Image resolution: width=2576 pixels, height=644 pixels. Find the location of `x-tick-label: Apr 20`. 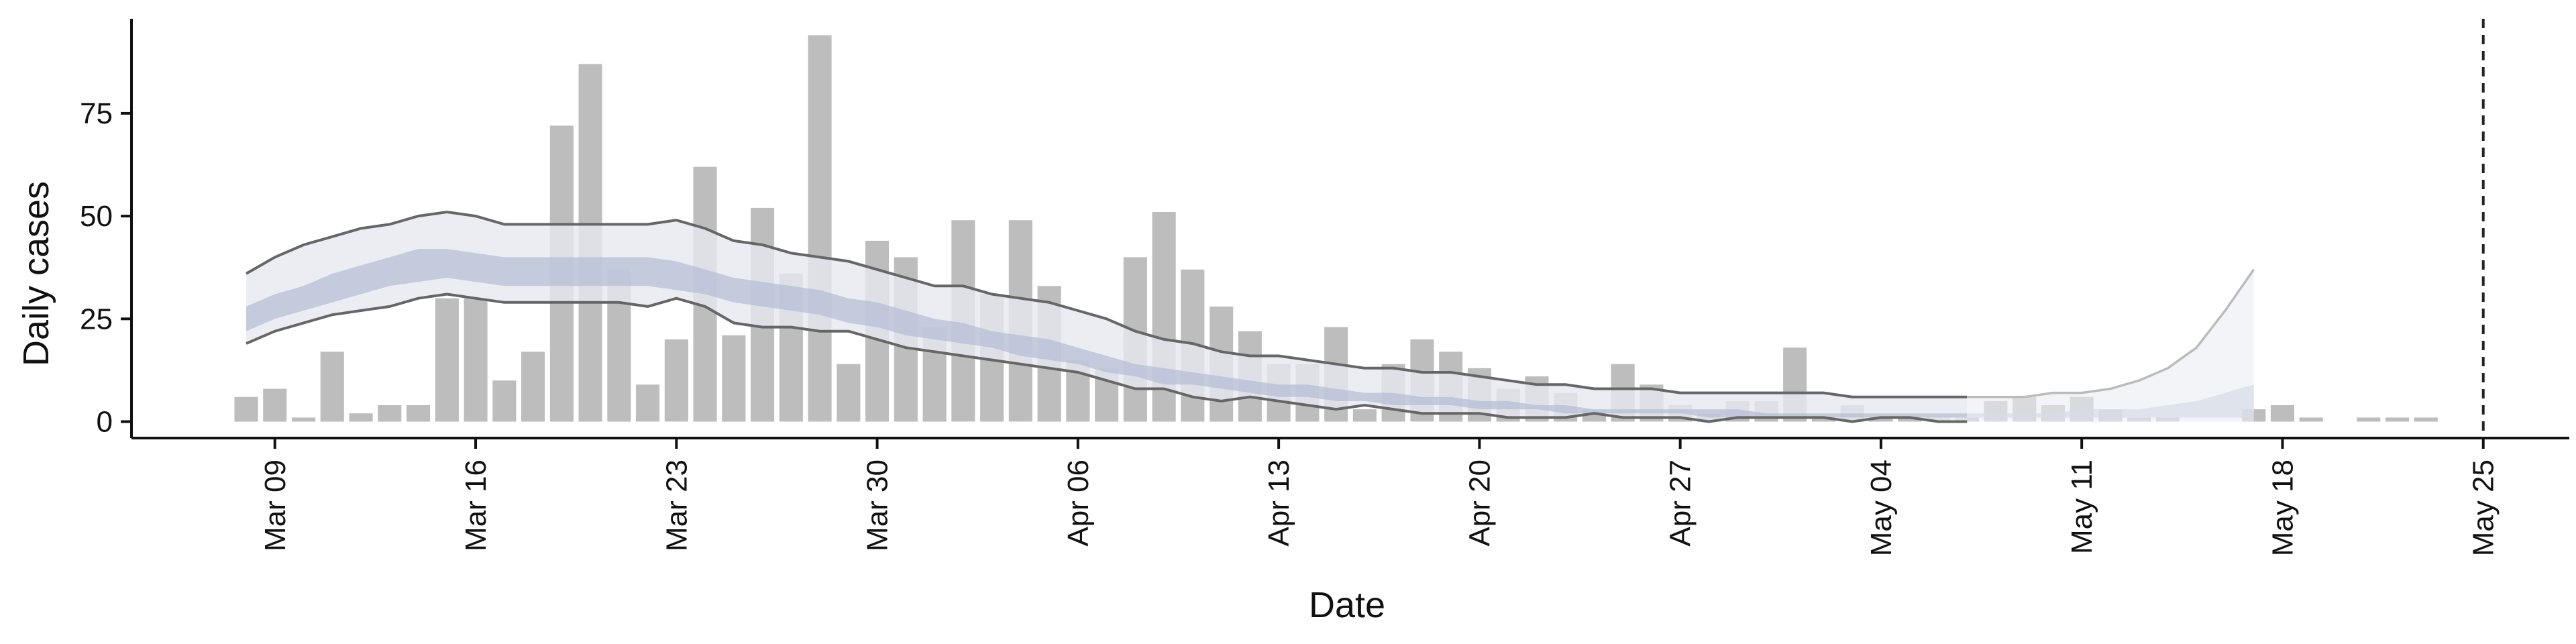

x-tick-label: Apr 20 is located at coordinates (1479, 503).